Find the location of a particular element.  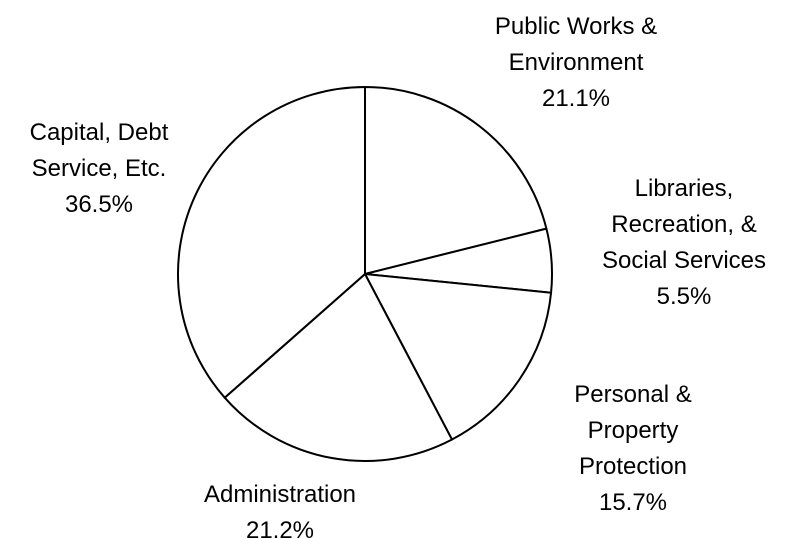

slice-category-label: Environment is located at coordinates (576, 62).